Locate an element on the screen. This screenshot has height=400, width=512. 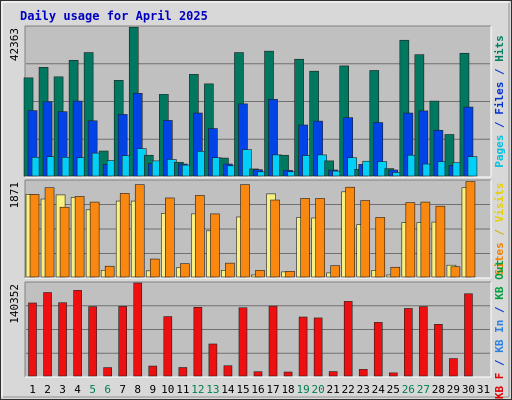
day-label: 23 is located at coordinates (363, 389).